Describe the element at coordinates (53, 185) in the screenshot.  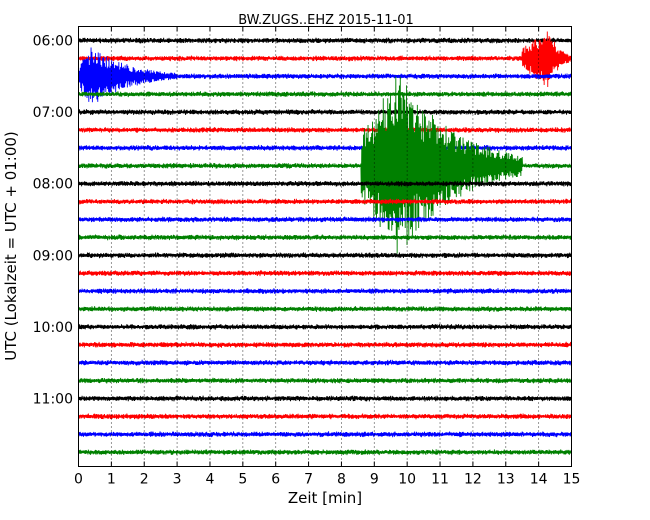
I see `y-tick-label: 08:00` at that location.